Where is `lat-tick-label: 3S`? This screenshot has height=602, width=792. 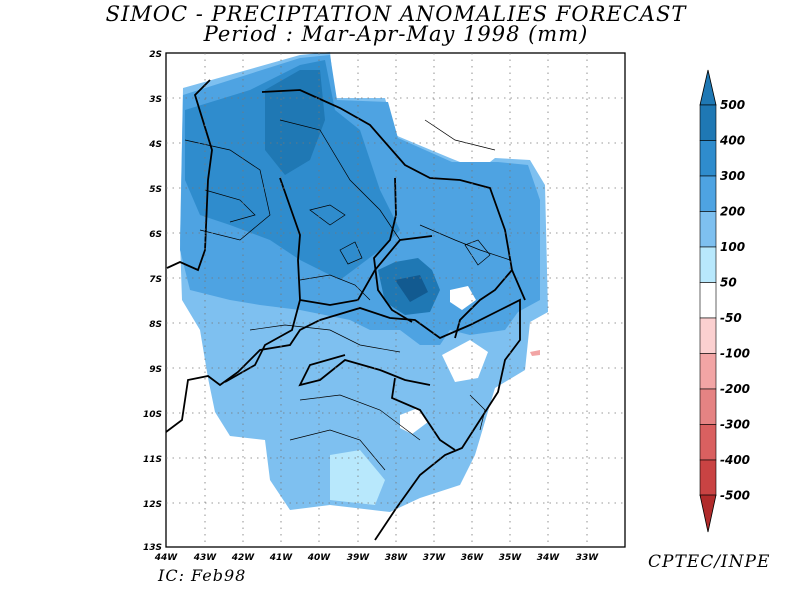
lat-tick-label: 3S is located at coordinates (155, 100).